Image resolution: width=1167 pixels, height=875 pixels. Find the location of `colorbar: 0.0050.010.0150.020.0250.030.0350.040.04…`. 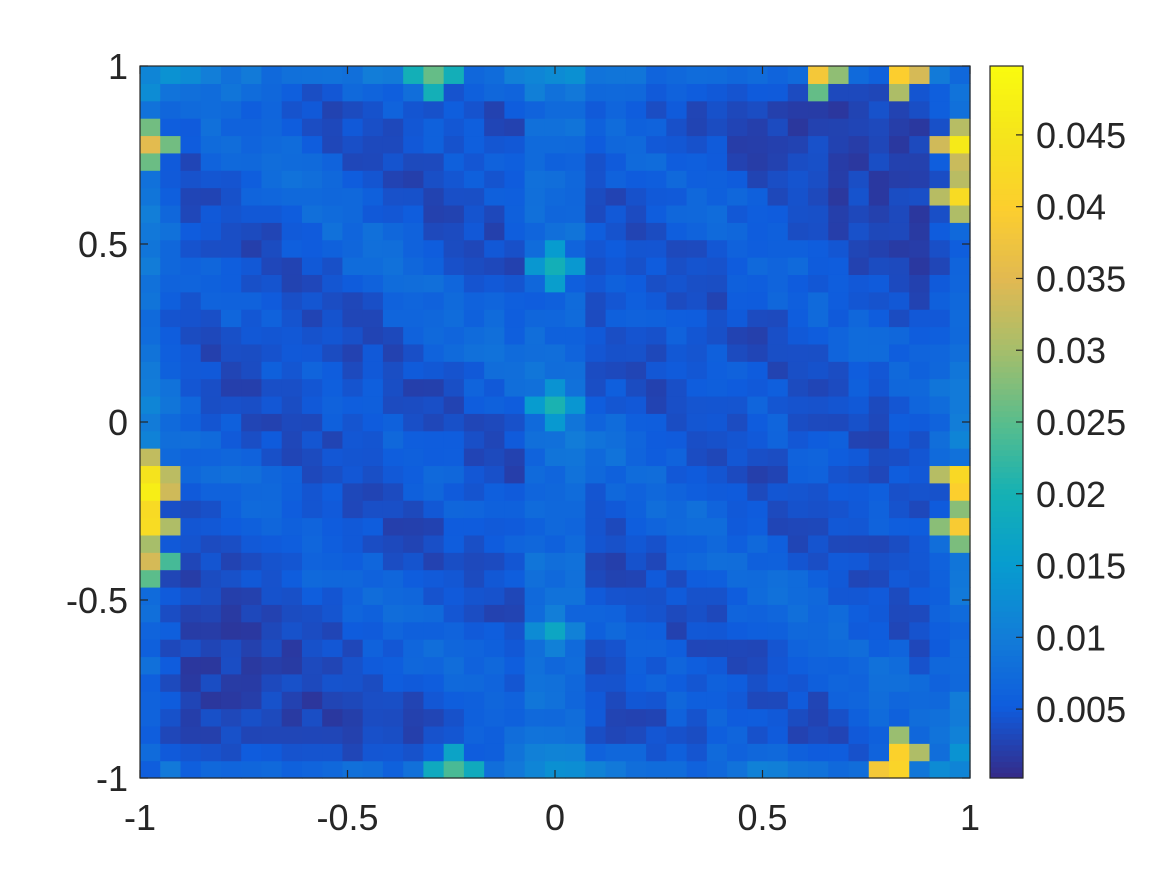

colorbar: 0.0050.010.0150.020.0250.030.0350.040.04… is located at coordinates (1057, 422).